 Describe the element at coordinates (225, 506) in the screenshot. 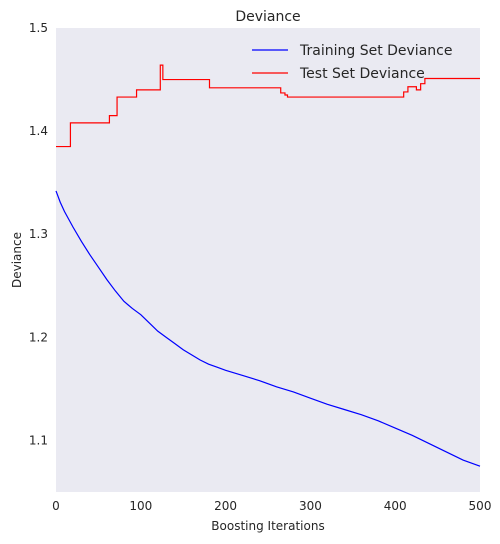

I see `x-tick-label: 200` at that location.